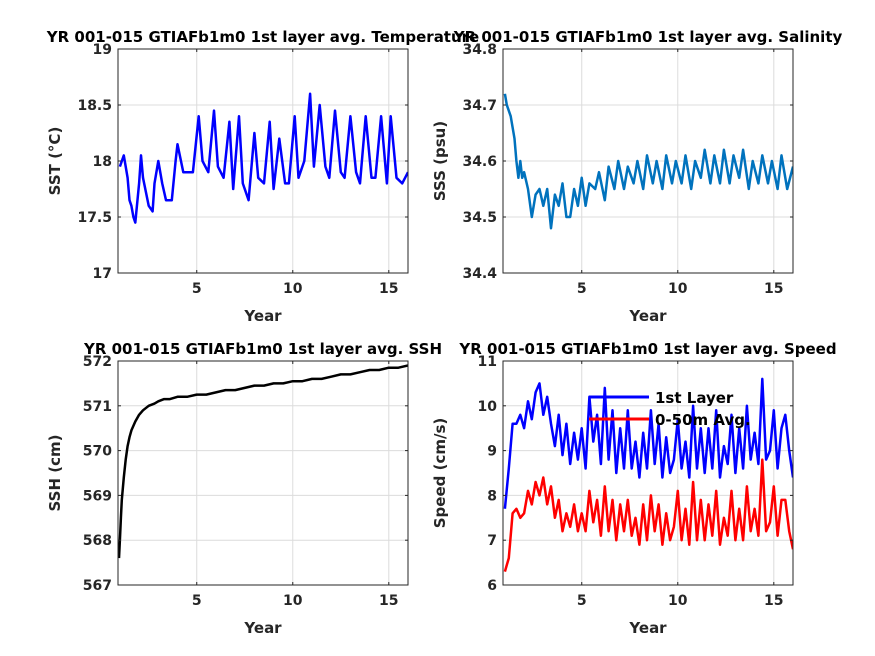 This screenshot has width=875, height=656. What do you see at coordinates (102, 162) in the screenshot?
I see `y-tick-label: 18` at bounding box center [102, 162].